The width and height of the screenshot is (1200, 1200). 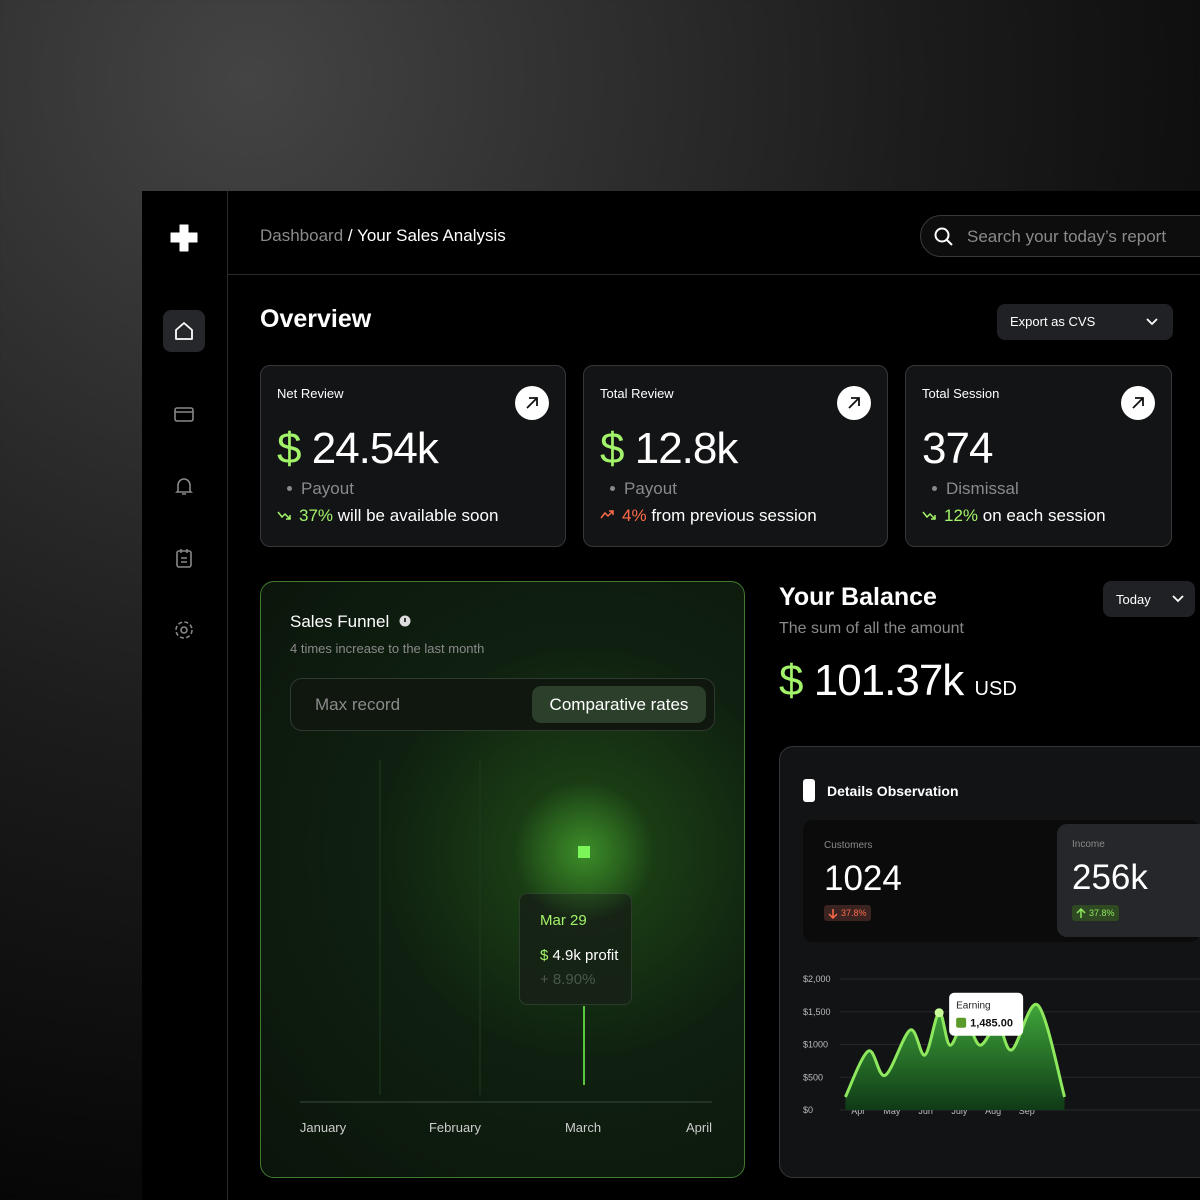 What do you see at coordinates (955, 1050) in the screenshot?
I see `earning-line` at bounding box center [955, 1050].